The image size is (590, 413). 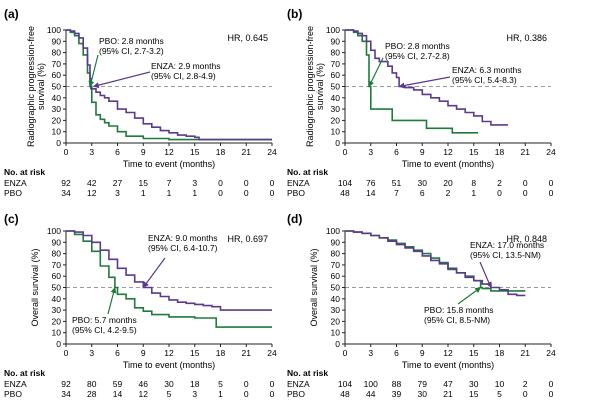 What do you see at coordinates (423, 384) in the screenshot?
I see `risk-count: 79` at bounding box center [423, 384].